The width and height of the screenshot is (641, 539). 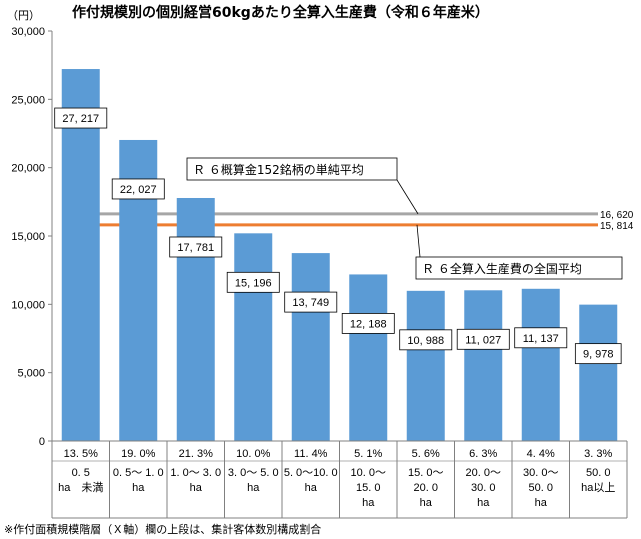 I want to click on bar-value-label: 11, 137, so click(x=541, y=339).